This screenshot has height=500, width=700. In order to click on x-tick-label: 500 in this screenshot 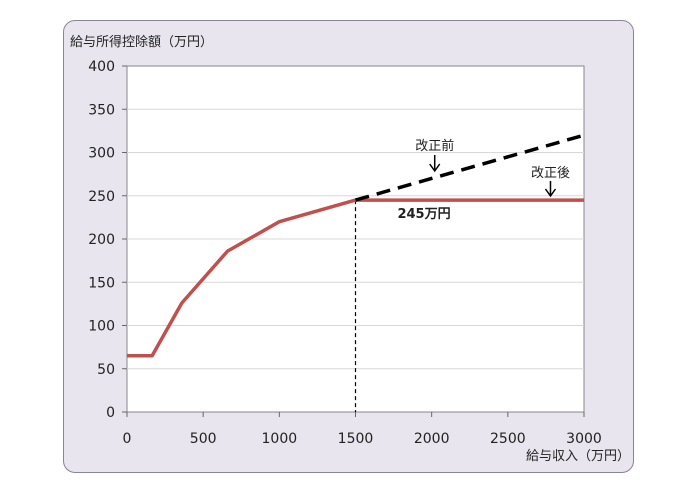, I will do `click(203, 439)`.